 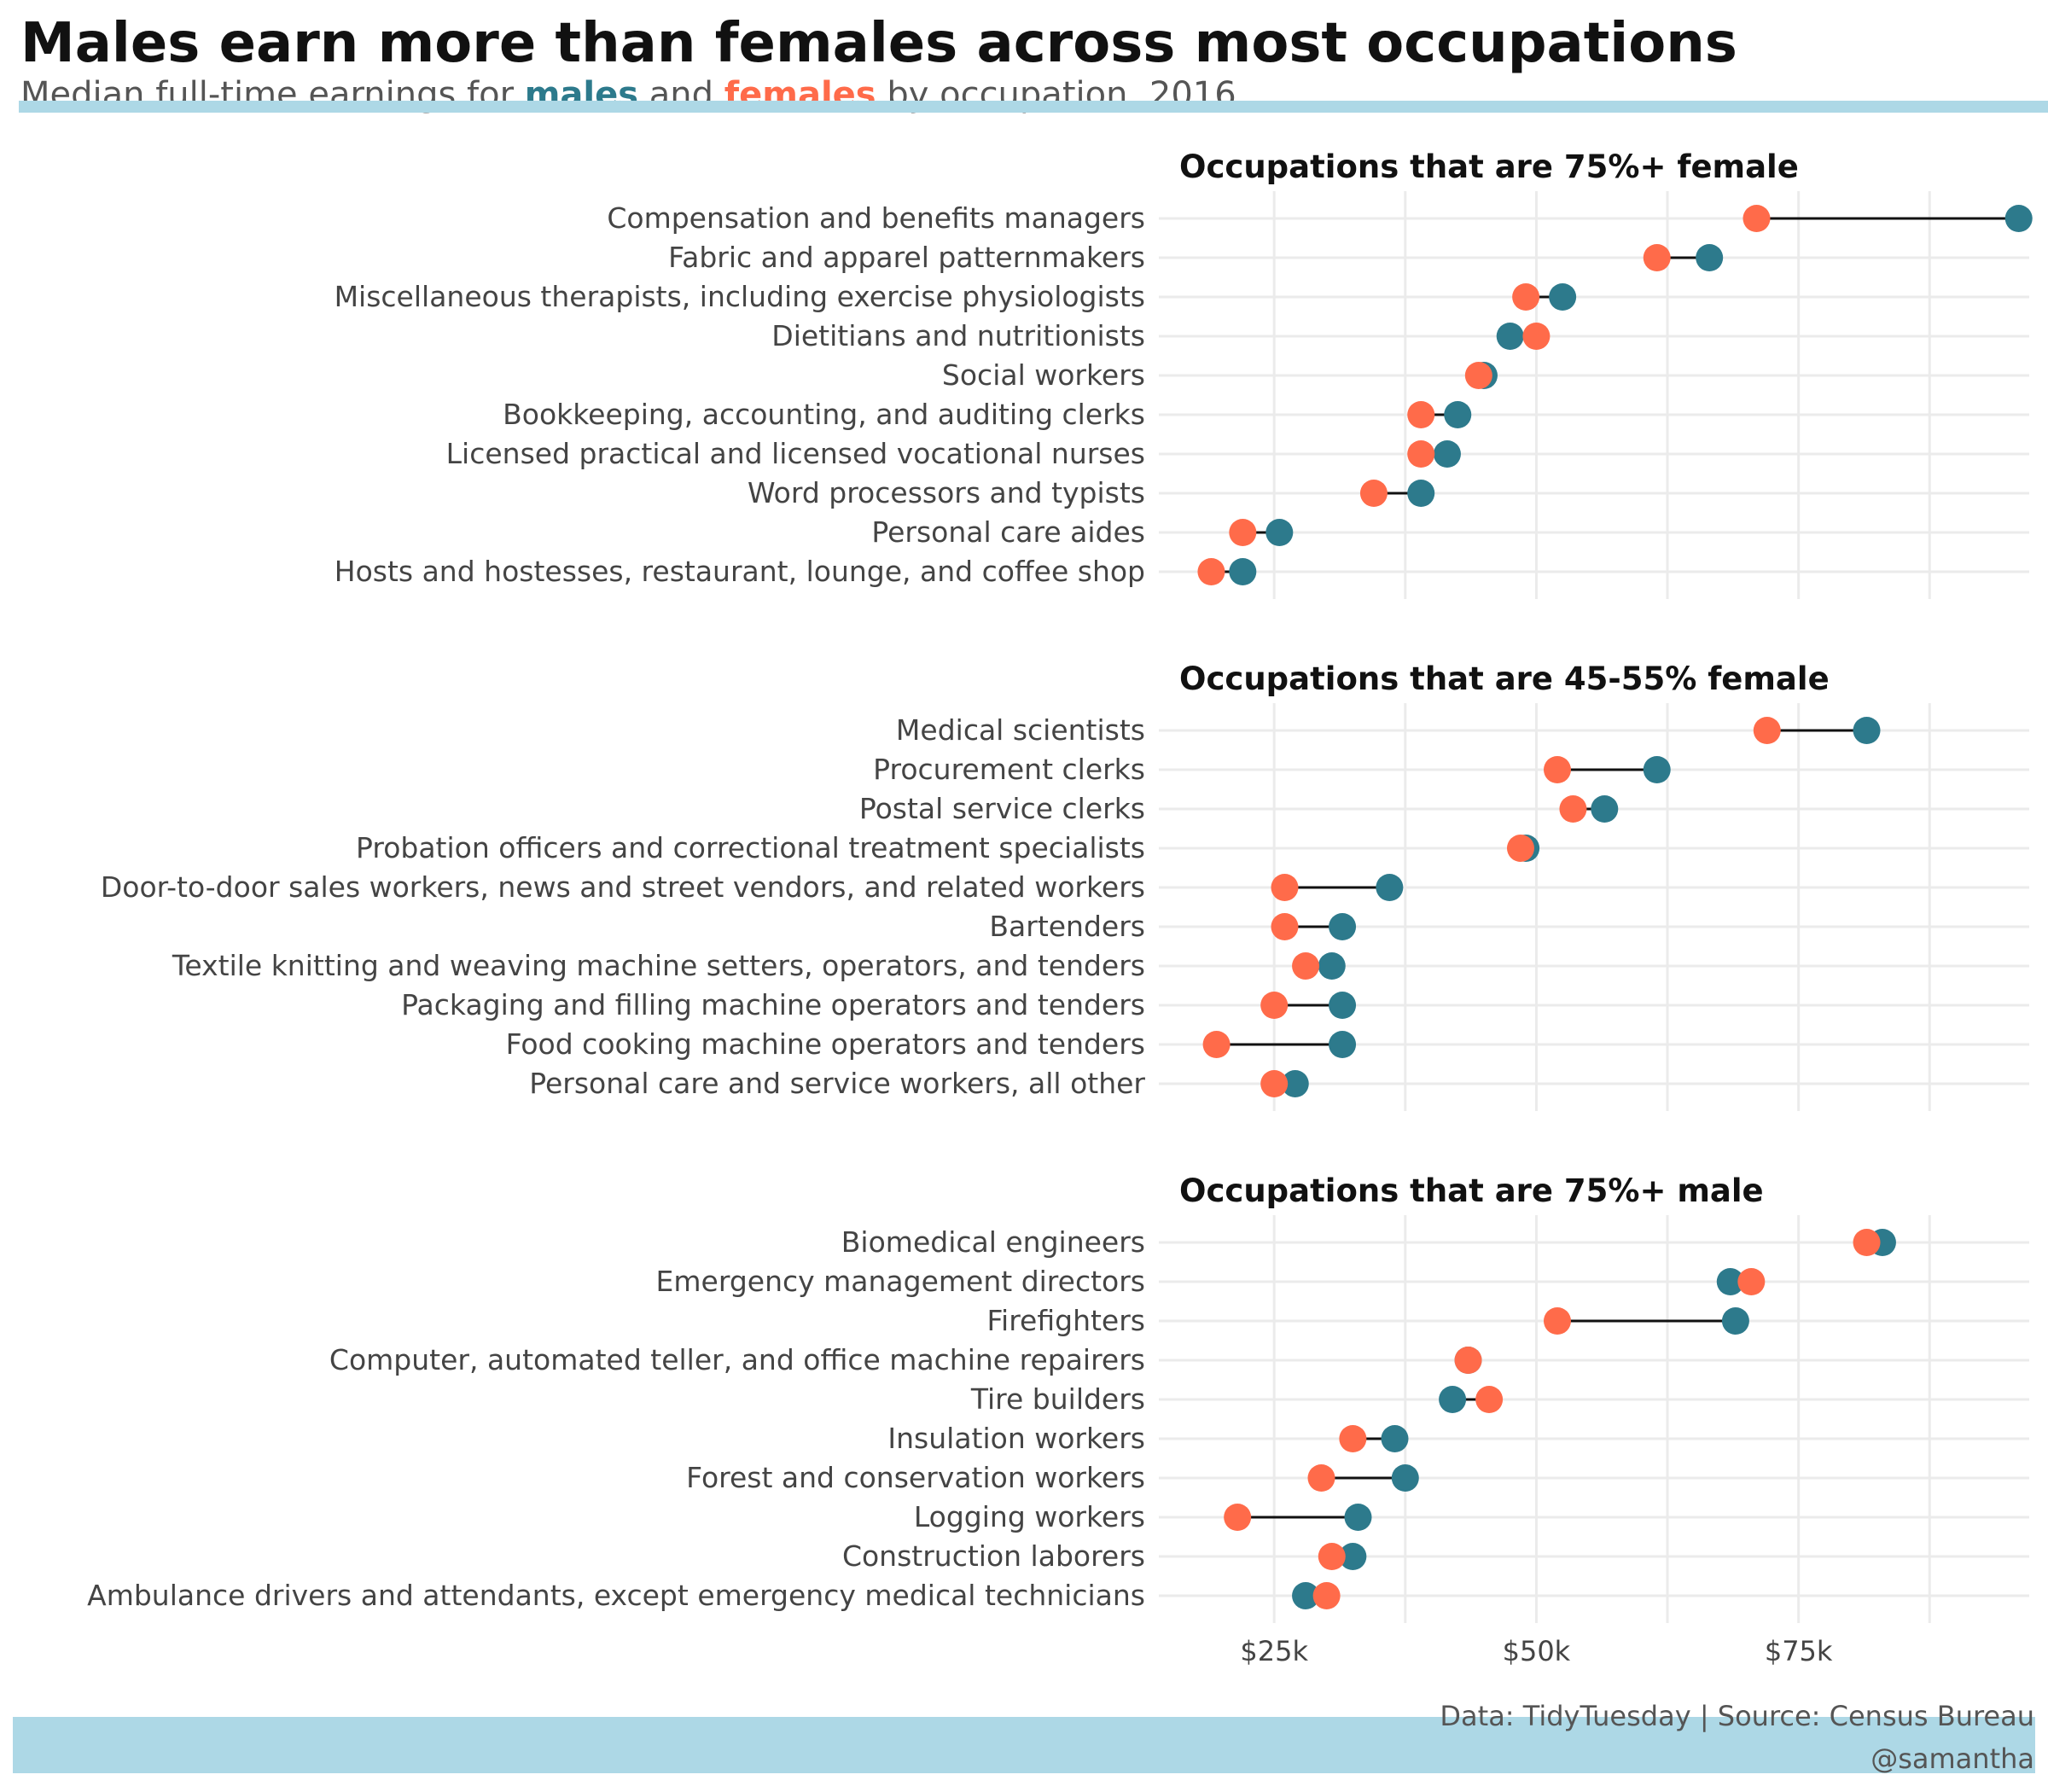 I want to click on x-tick-label: $50k, so click(x=1537, y=1651).